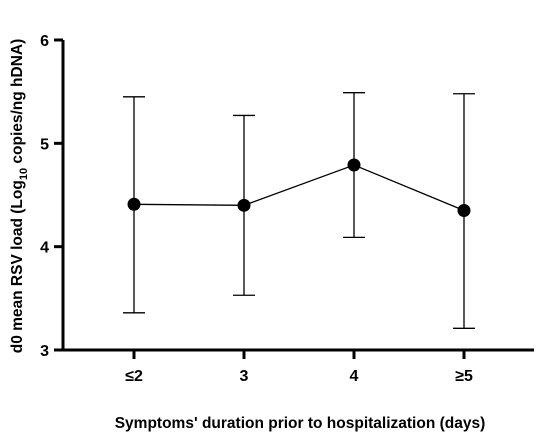  What do you see at coordinates (17, 266) in the screenshot?
I see `y-axis-label-main: d0 mean RSV load (Log` at bounding box center [17, 266].